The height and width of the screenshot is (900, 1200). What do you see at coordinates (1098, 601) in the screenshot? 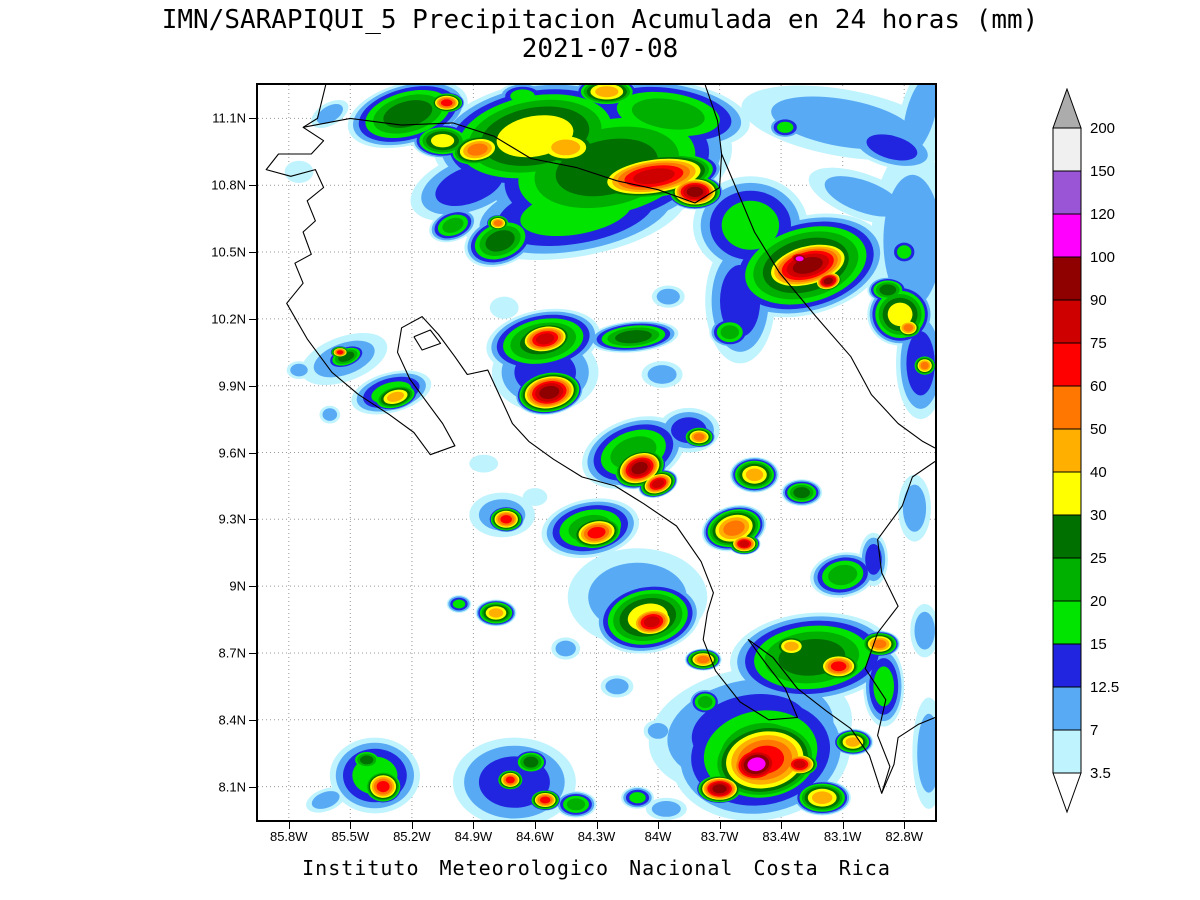
I see `colorbar-tick-label: 20` at bounding box center [1098, 601].